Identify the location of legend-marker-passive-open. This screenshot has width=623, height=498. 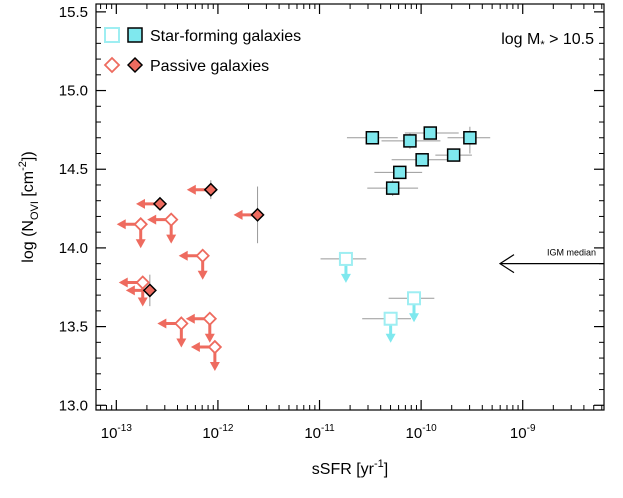
(112, 65).